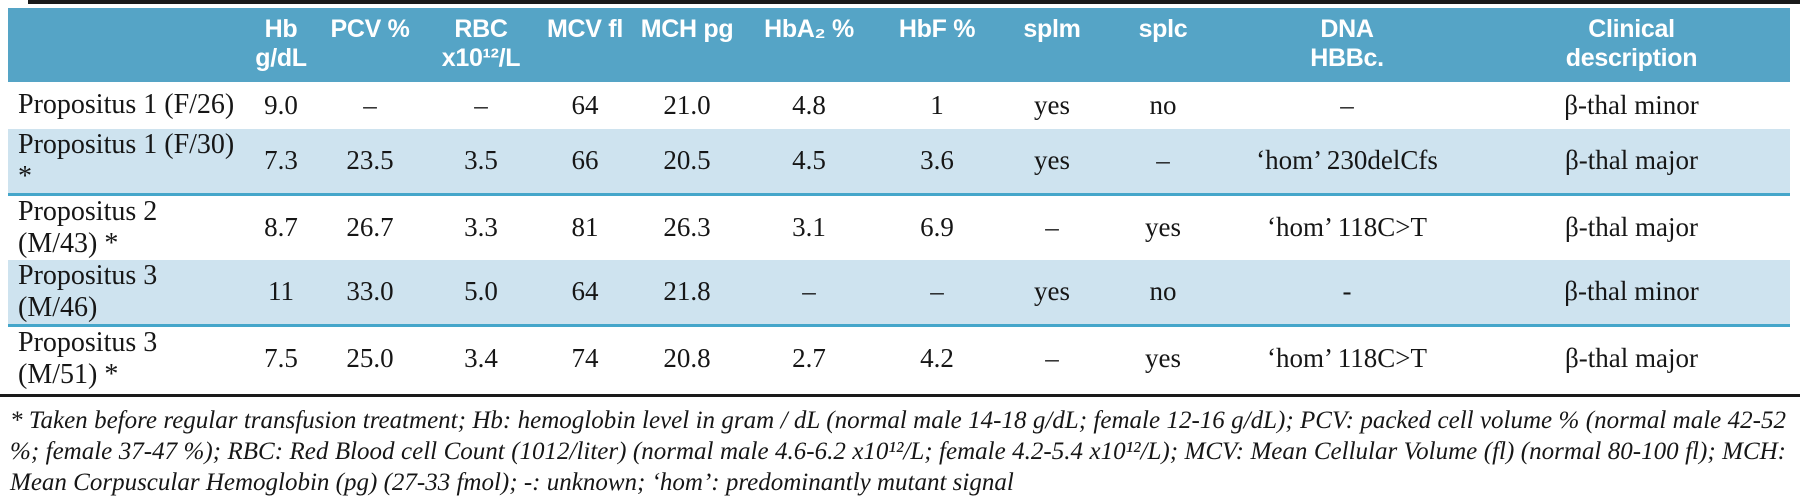  What do you see at coordinates (585, 162) in the screenshot?
I see `cell-mcv: 66` at bounding box center [585, 162].